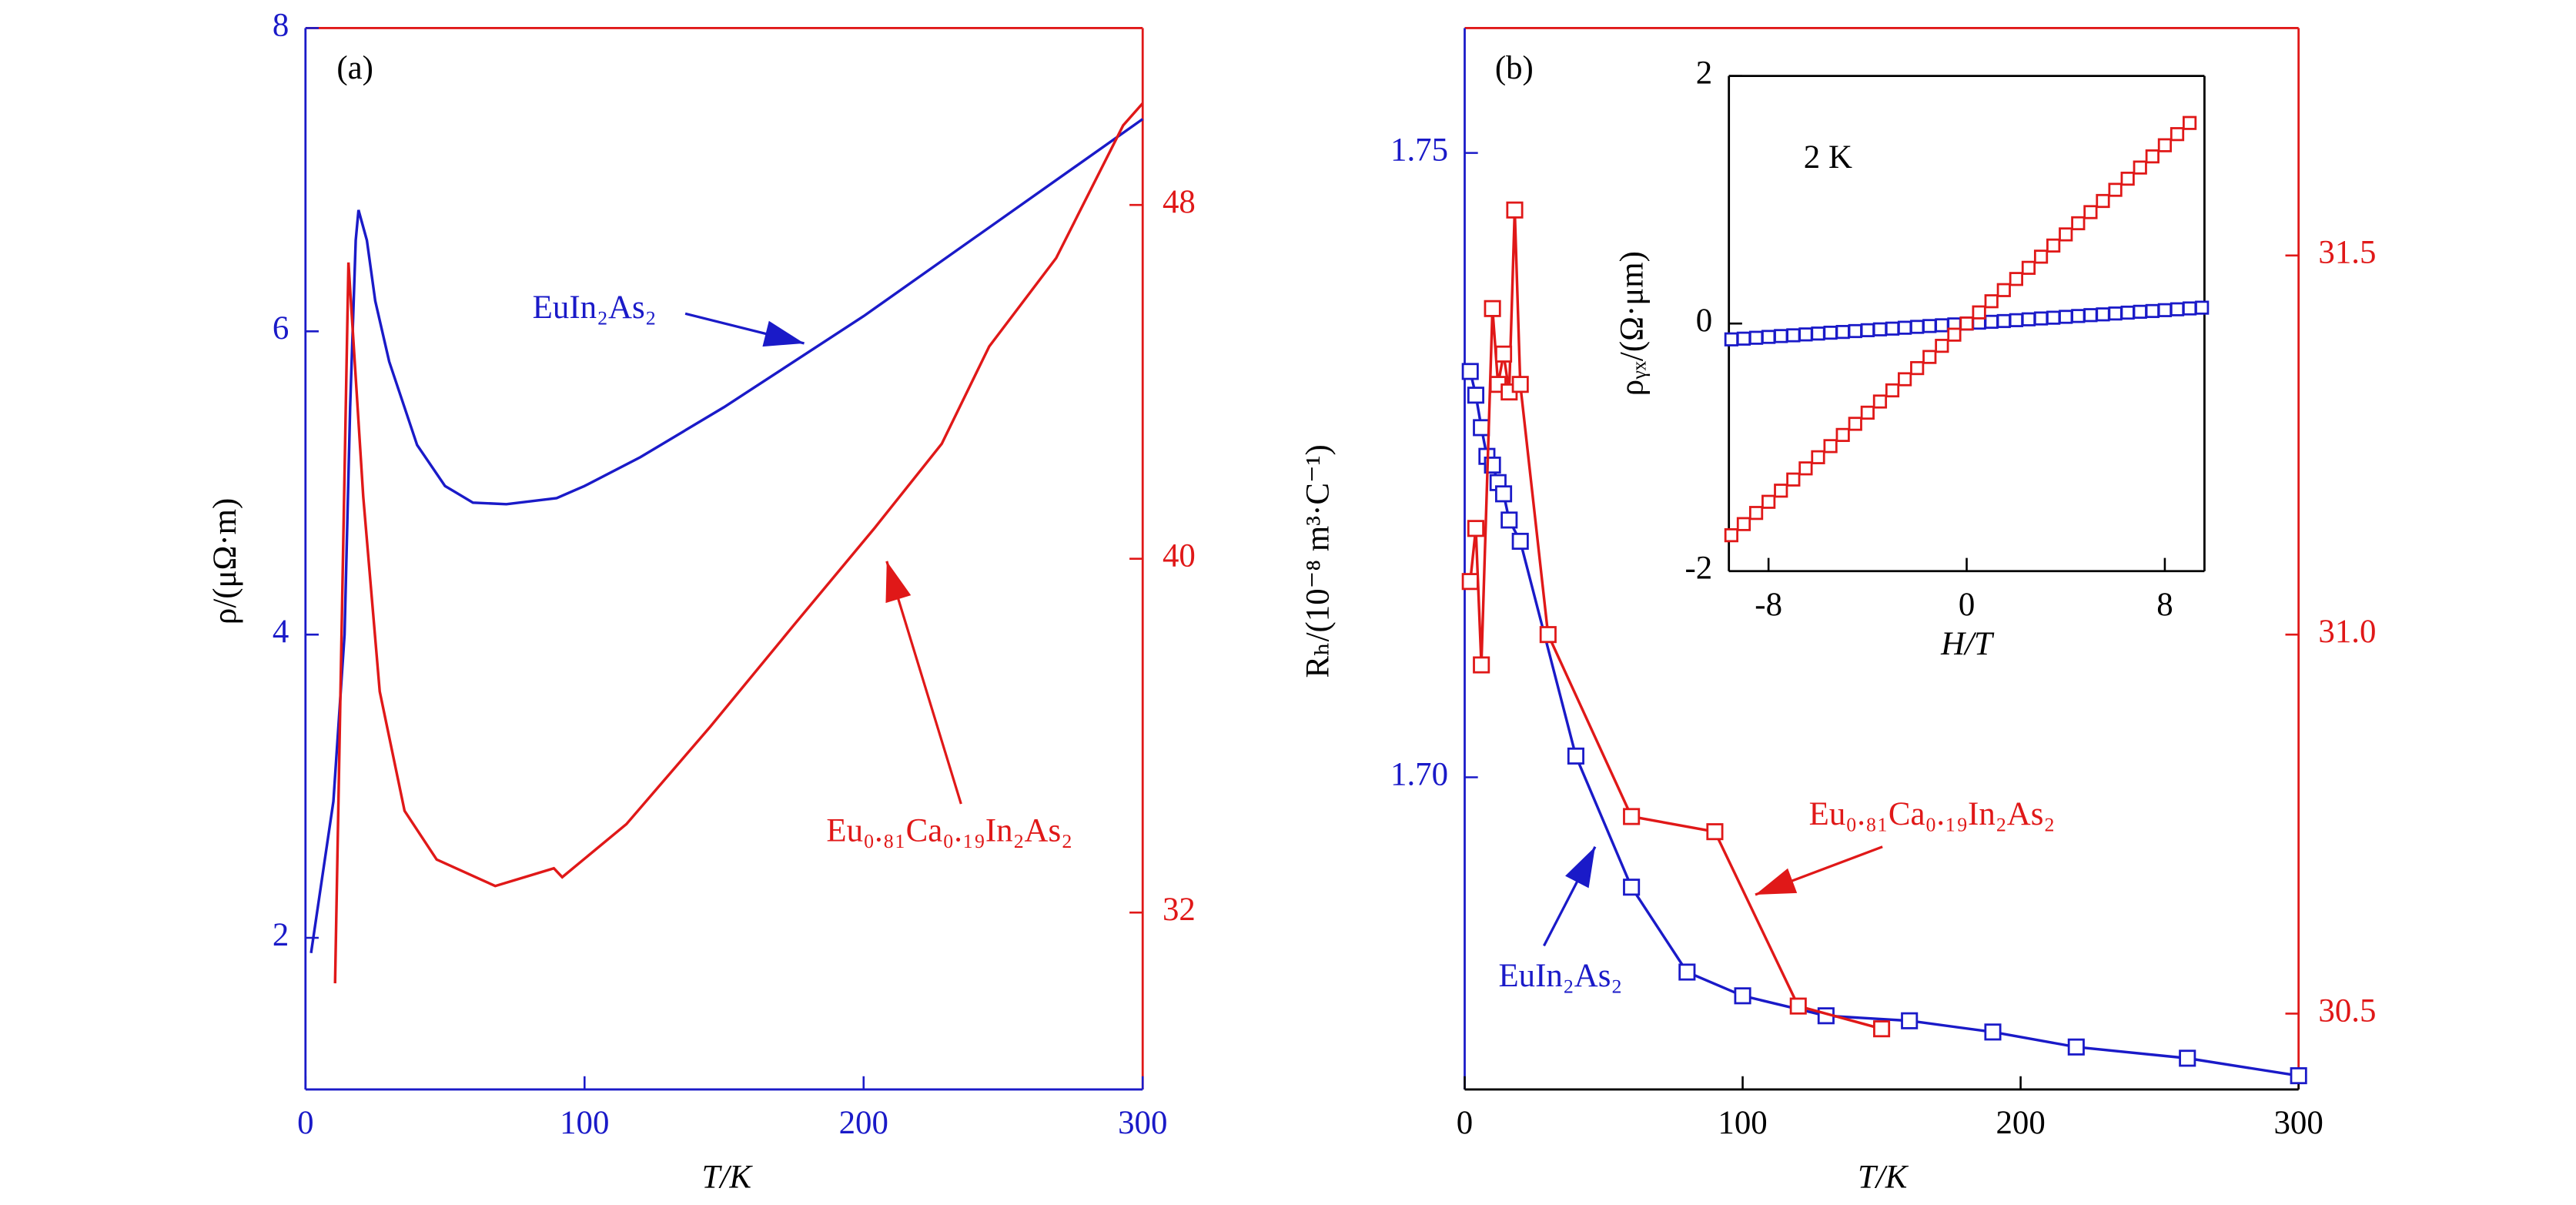  Describe the element at coordinates (225, 561) in the screenshot. I see `y-axis-label: ρ/(μΩ·m)` at that location.